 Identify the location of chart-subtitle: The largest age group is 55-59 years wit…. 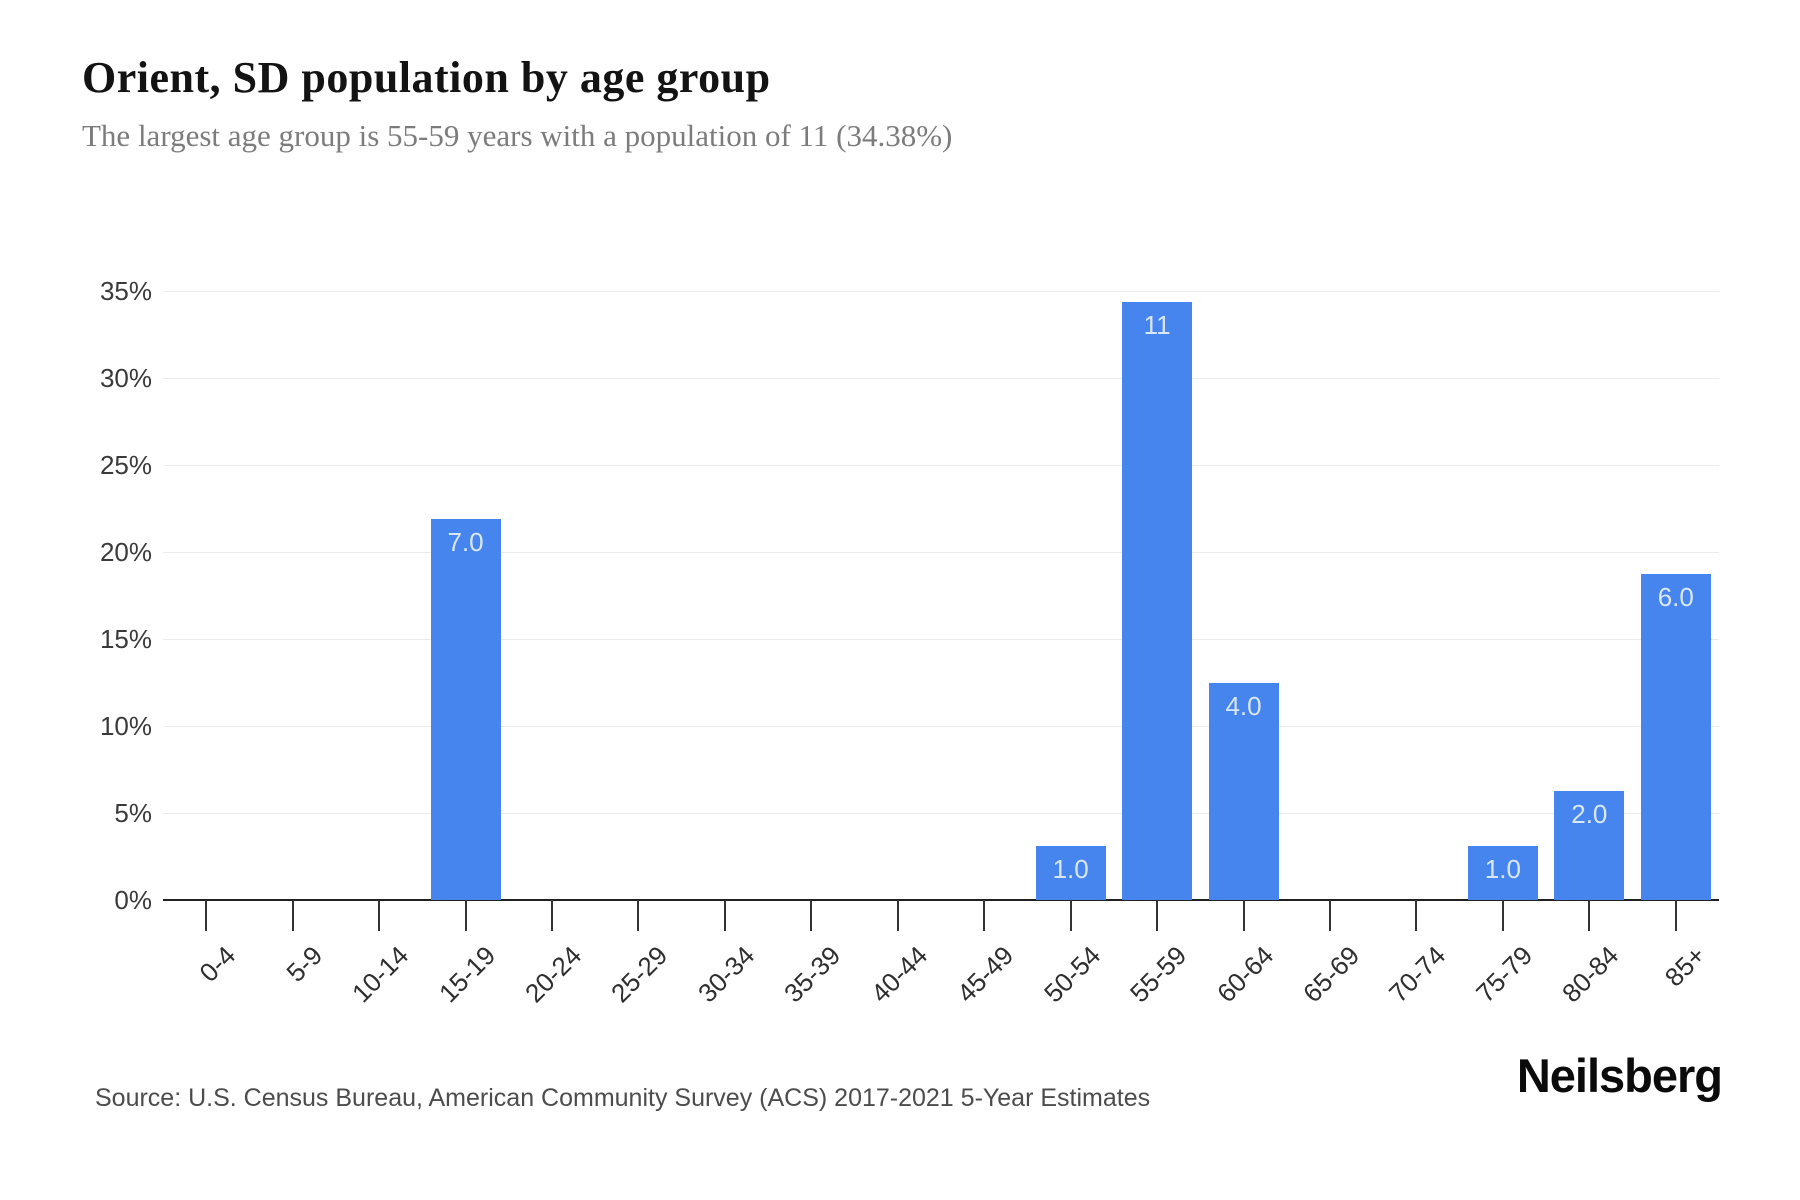
(517, 135).